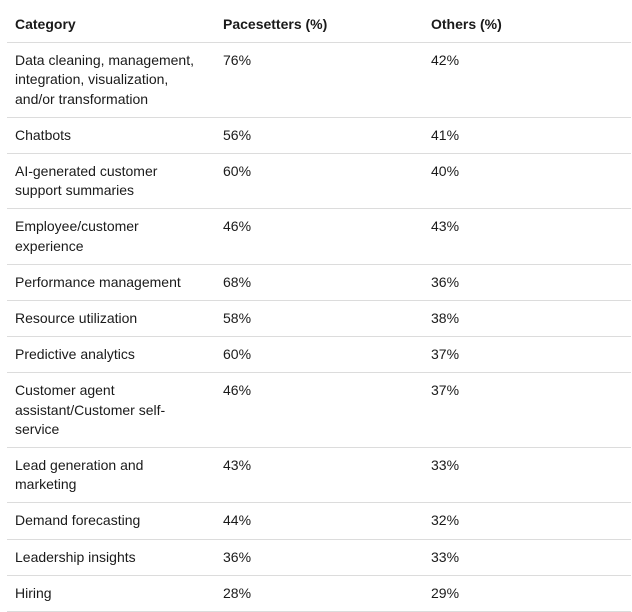 The height and width of the screenshot is (612, 632). I want to click on category-cell: Chatbots, so click(111, 136).